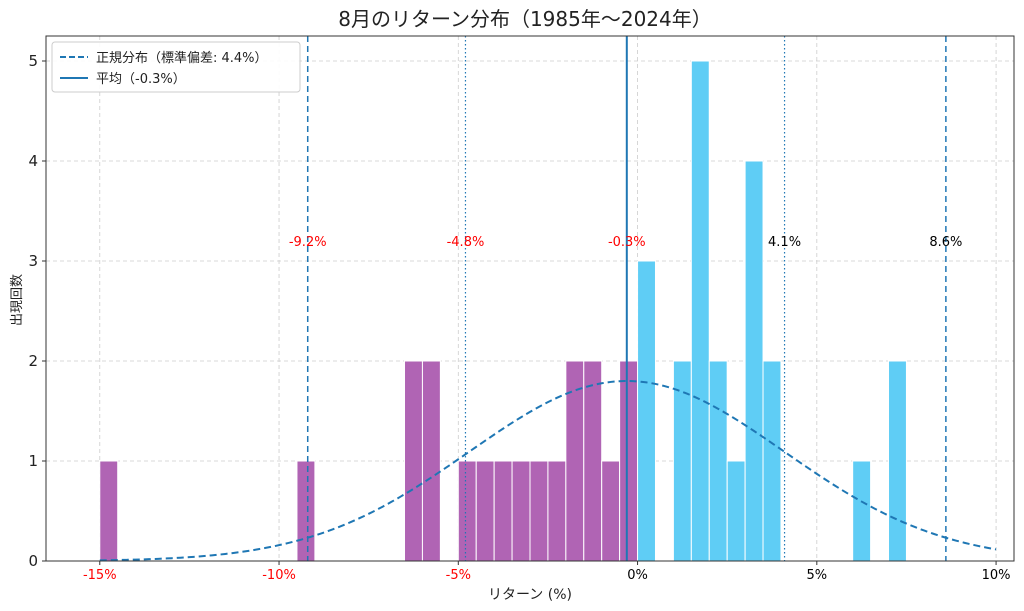 The height and width of the screenshot is (611, 1024). Describe the element at coordinates (530, 595) in the screenshot. I see `x-axis-label: リターン (%)` at that location.